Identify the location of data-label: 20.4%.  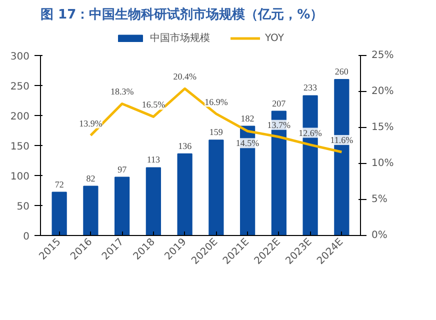
(185, 77).